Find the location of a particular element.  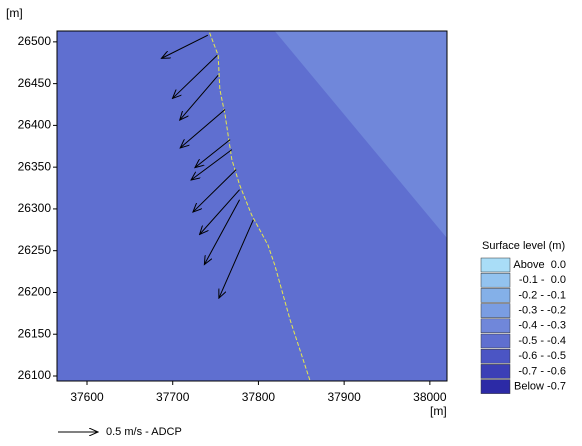

y-tick-label: 26250 is located at coordinates (35, 250).